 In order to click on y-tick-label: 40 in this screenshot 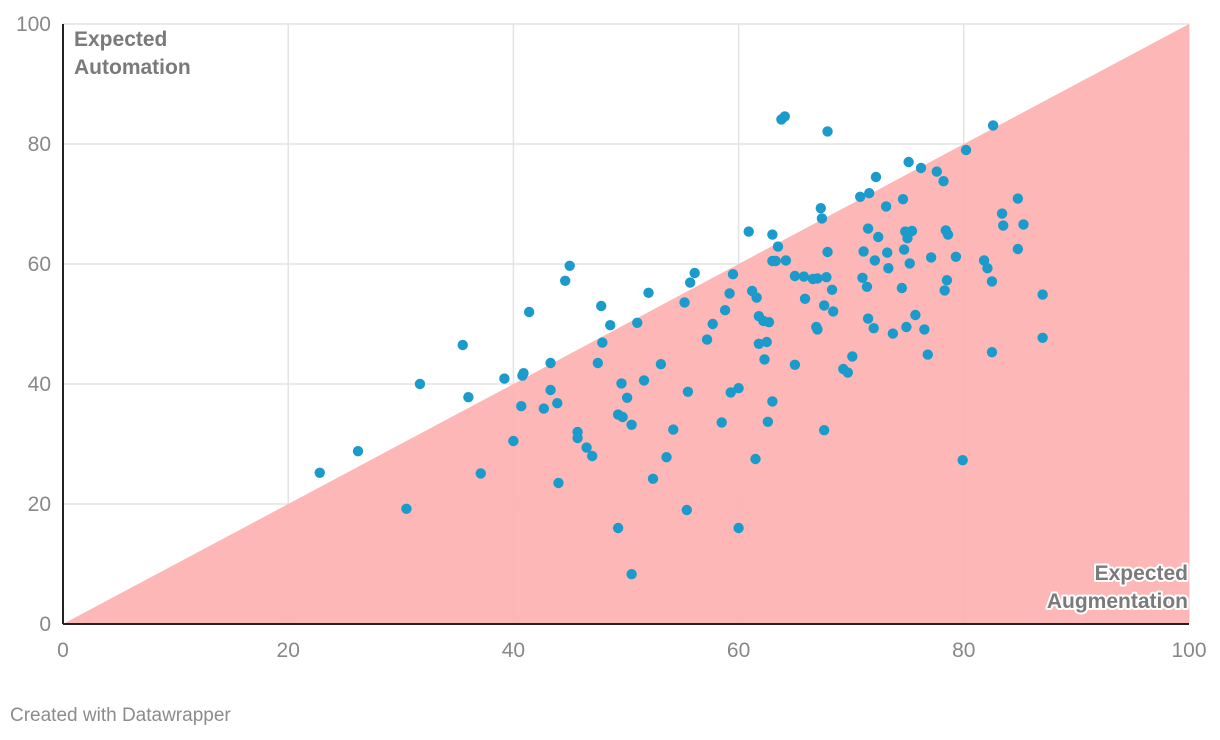, I will do `click(39, 384)`.